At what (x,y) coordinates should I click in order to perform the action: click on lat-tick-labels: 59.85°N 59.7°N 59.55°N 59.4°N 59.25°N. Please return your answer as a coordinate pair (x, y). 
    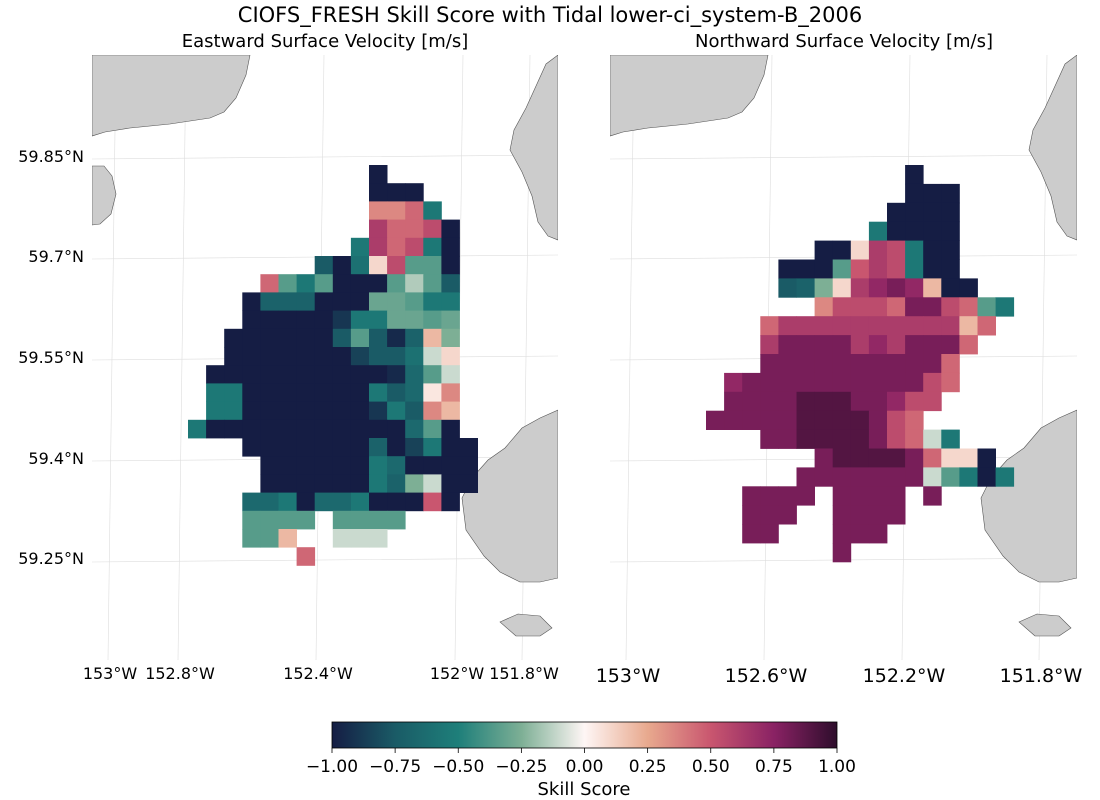
    Looking at the image, I should click on (51, 357).